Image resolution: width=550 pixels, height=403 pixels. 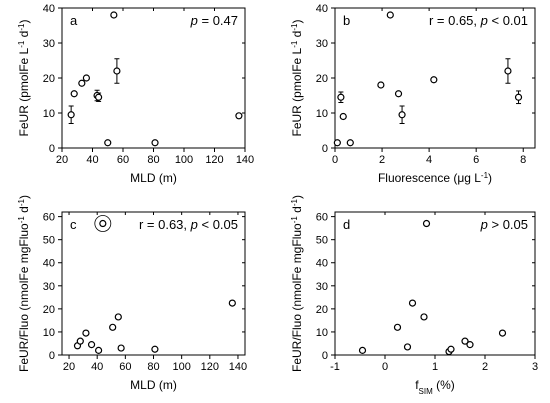 What do you see at coordinates (73, 224) in the screenshot?
I see `panel-letter: c` at bounding box center [73, 224].